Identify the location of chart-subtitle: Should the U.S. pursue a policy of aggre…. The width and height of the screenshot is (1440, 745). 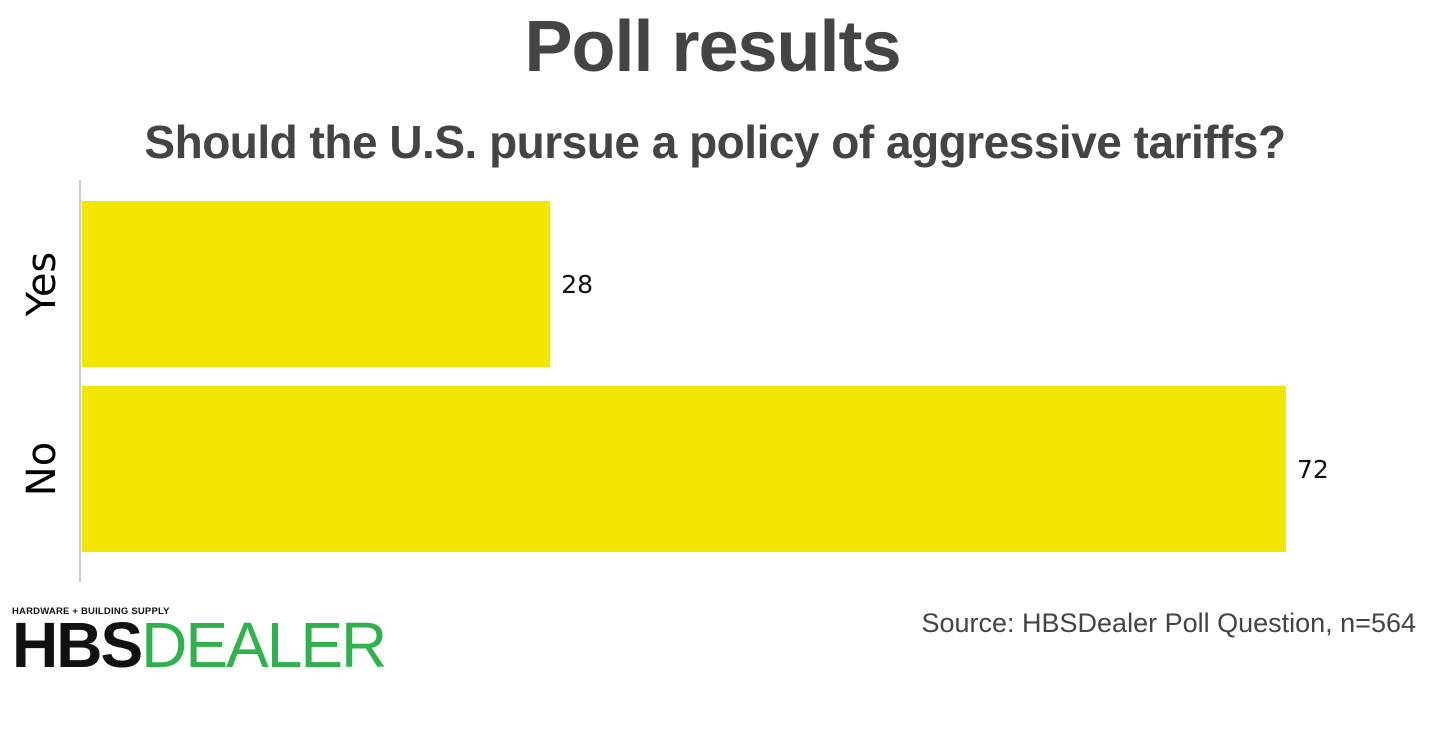
(715, 142).